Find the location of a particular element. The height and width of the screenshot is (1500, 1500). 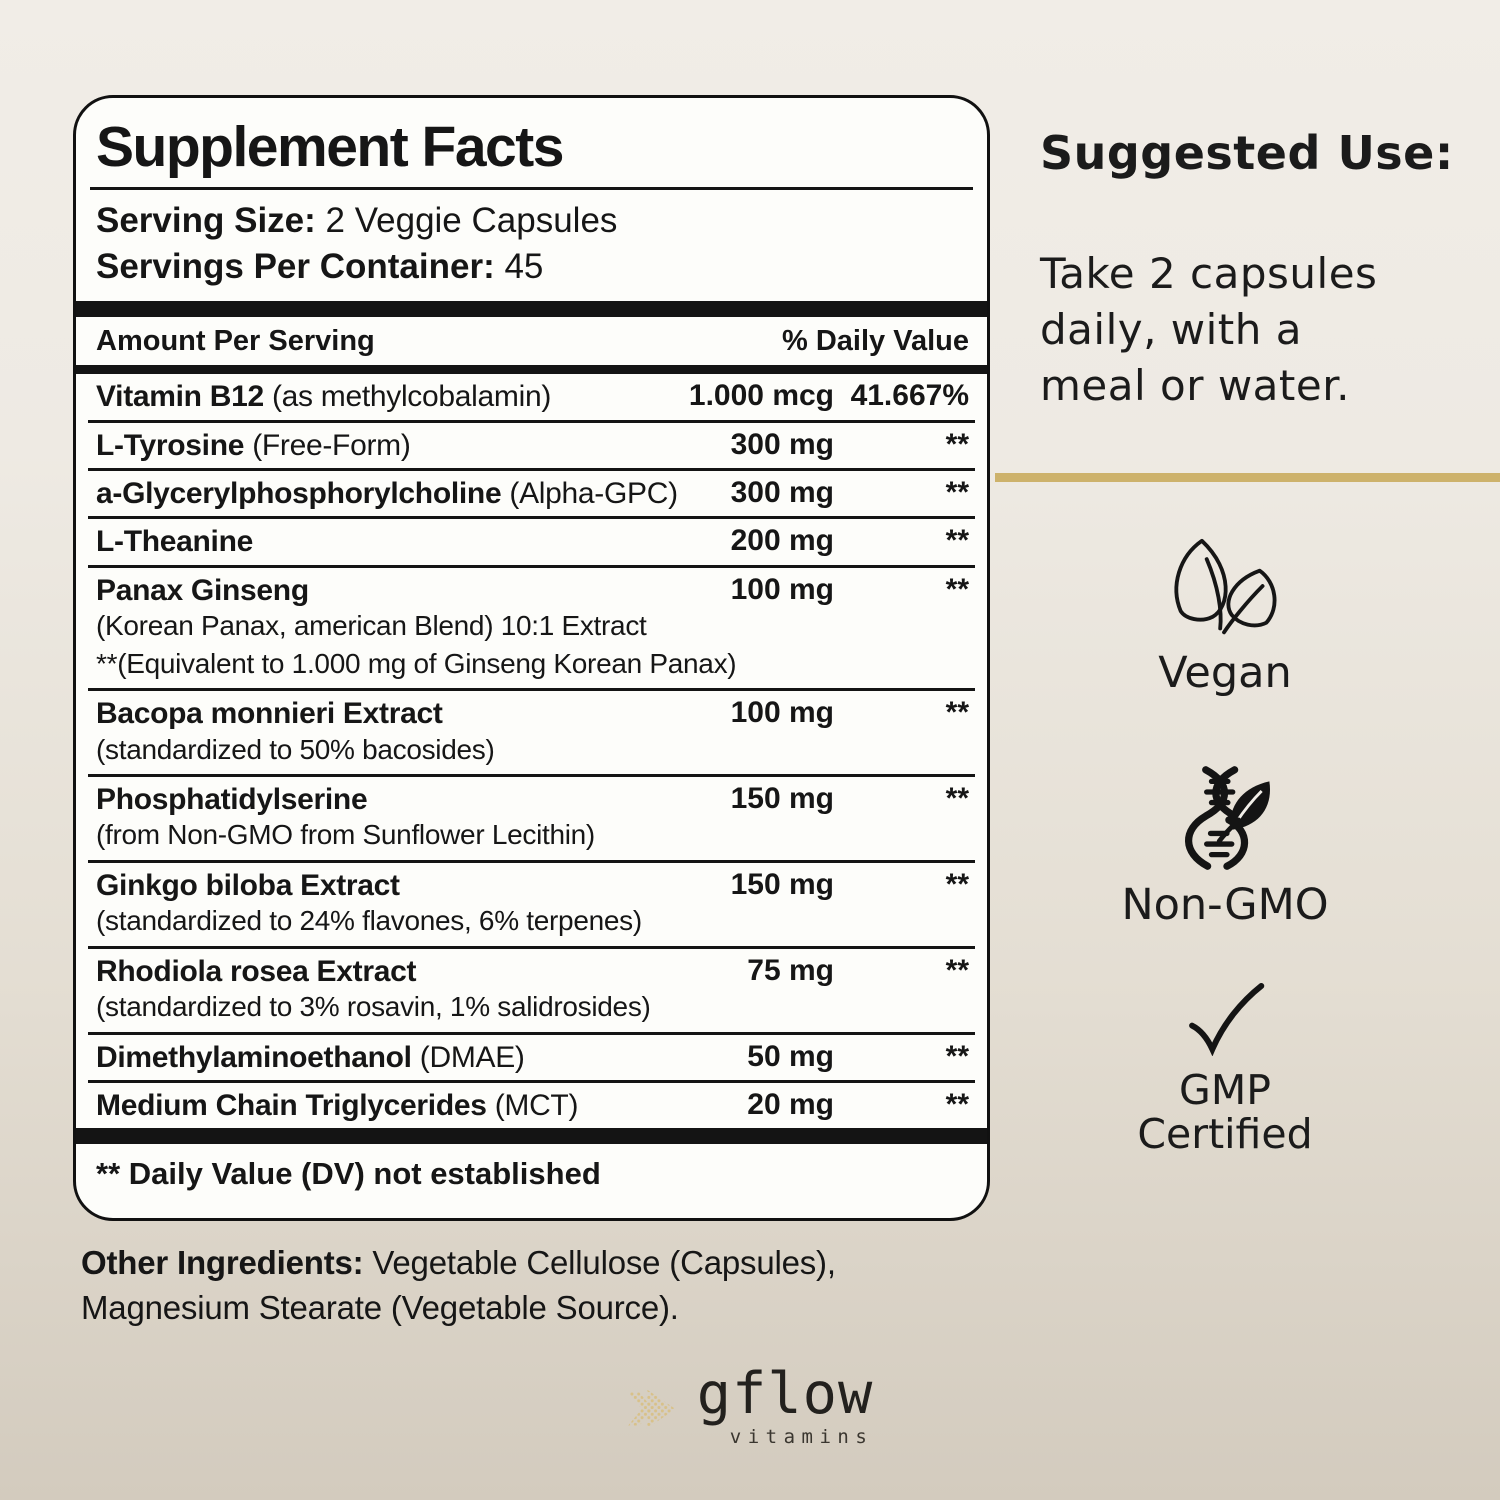

ingredient-name: Dimethylaminoethanol is located at coordinates (254, 1057).